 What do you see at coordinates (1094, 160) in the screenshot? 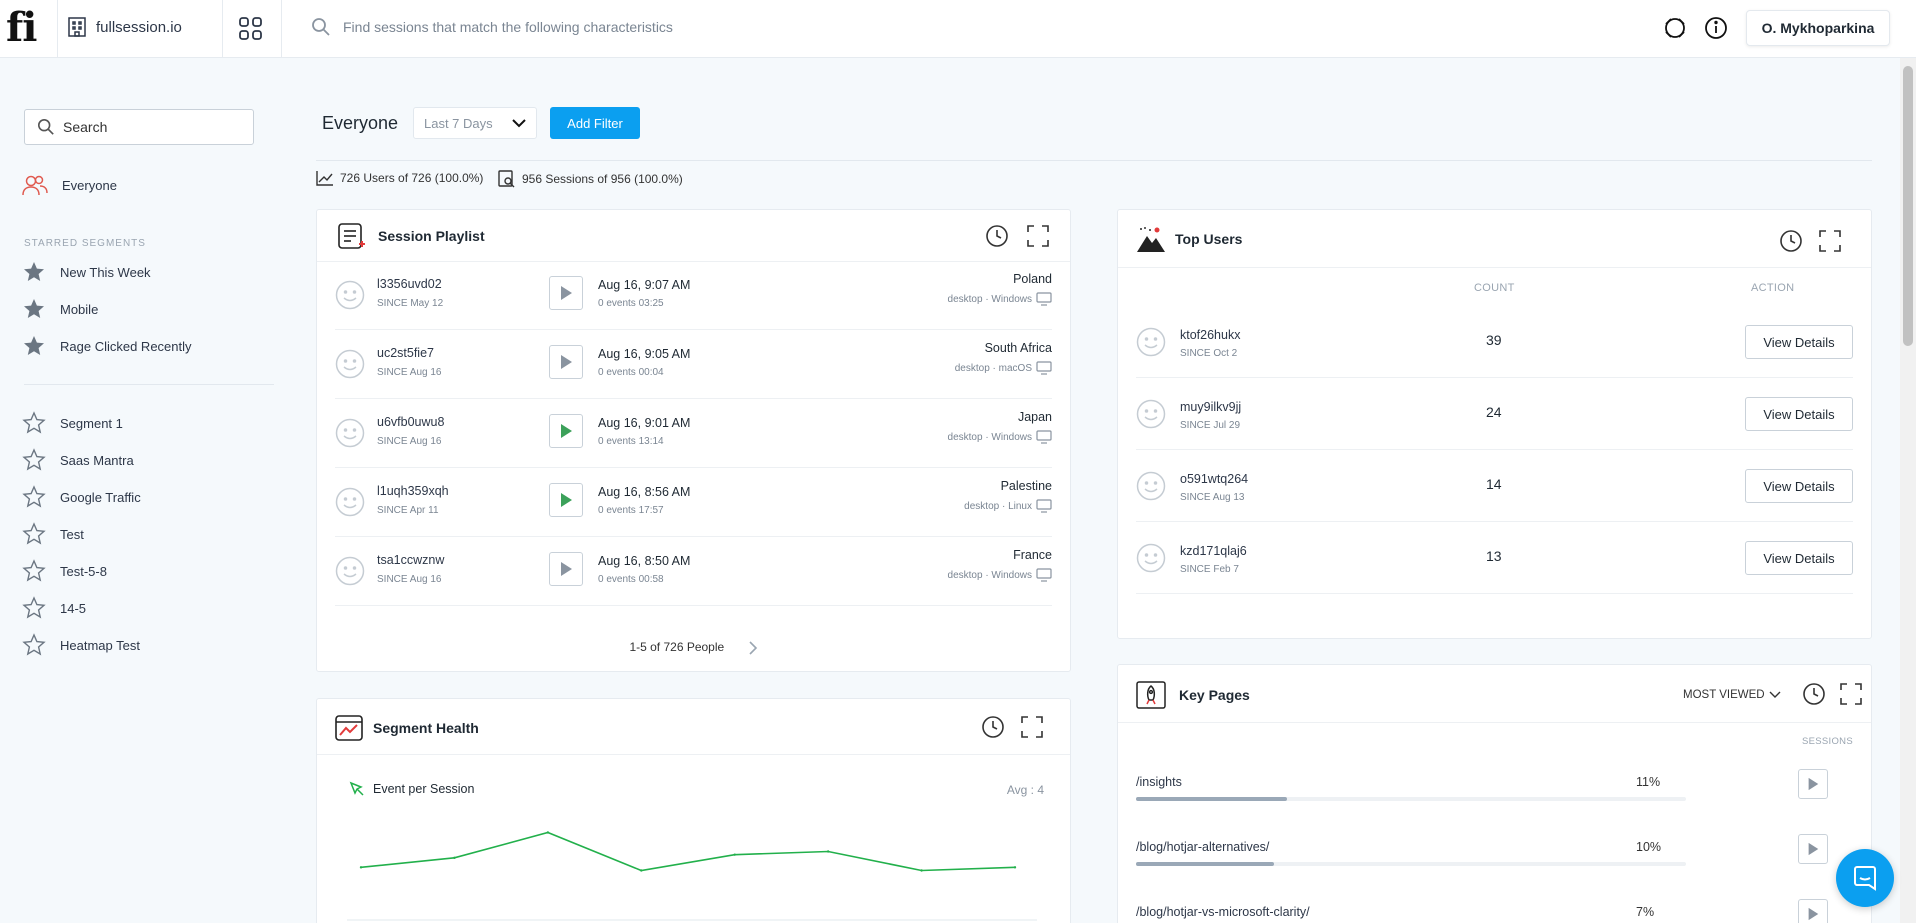
I see `divider` at bounding box center [1094, 160].